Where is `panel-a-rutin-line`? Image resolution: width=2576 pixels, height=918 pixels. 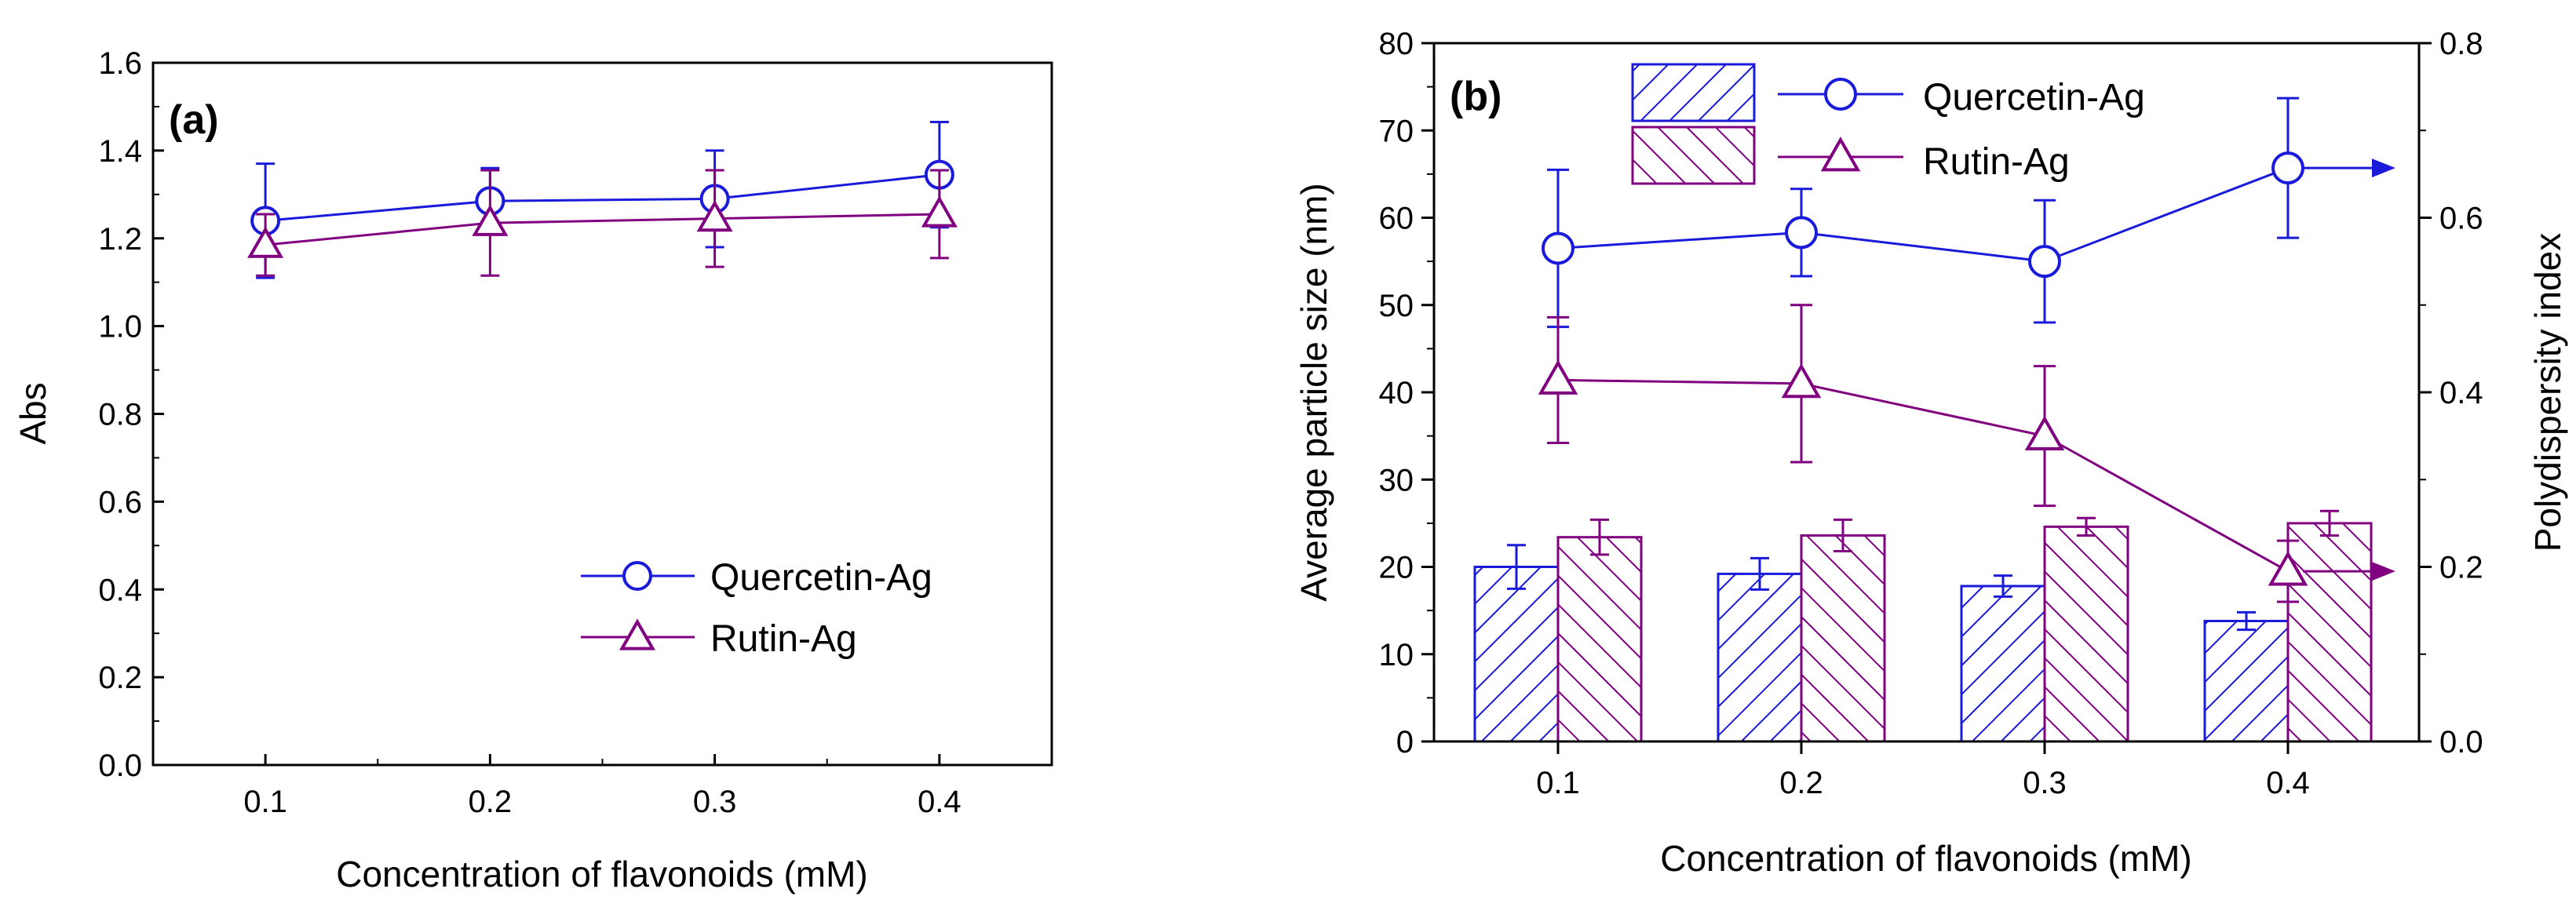
panel-a-rutin-line is located at coordinates (602, 229).